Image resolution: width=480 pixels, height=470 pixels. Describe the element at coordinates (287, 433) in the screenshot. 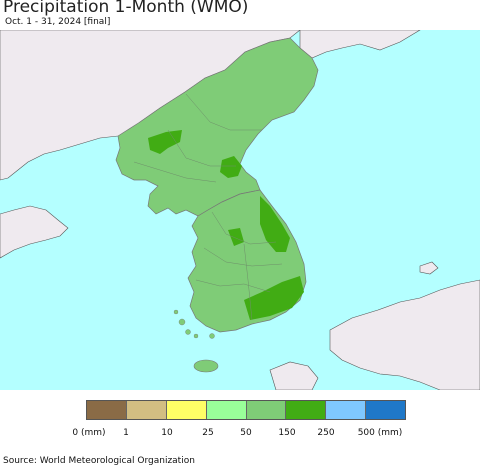

I see `legend-label-5: 150` at that location.